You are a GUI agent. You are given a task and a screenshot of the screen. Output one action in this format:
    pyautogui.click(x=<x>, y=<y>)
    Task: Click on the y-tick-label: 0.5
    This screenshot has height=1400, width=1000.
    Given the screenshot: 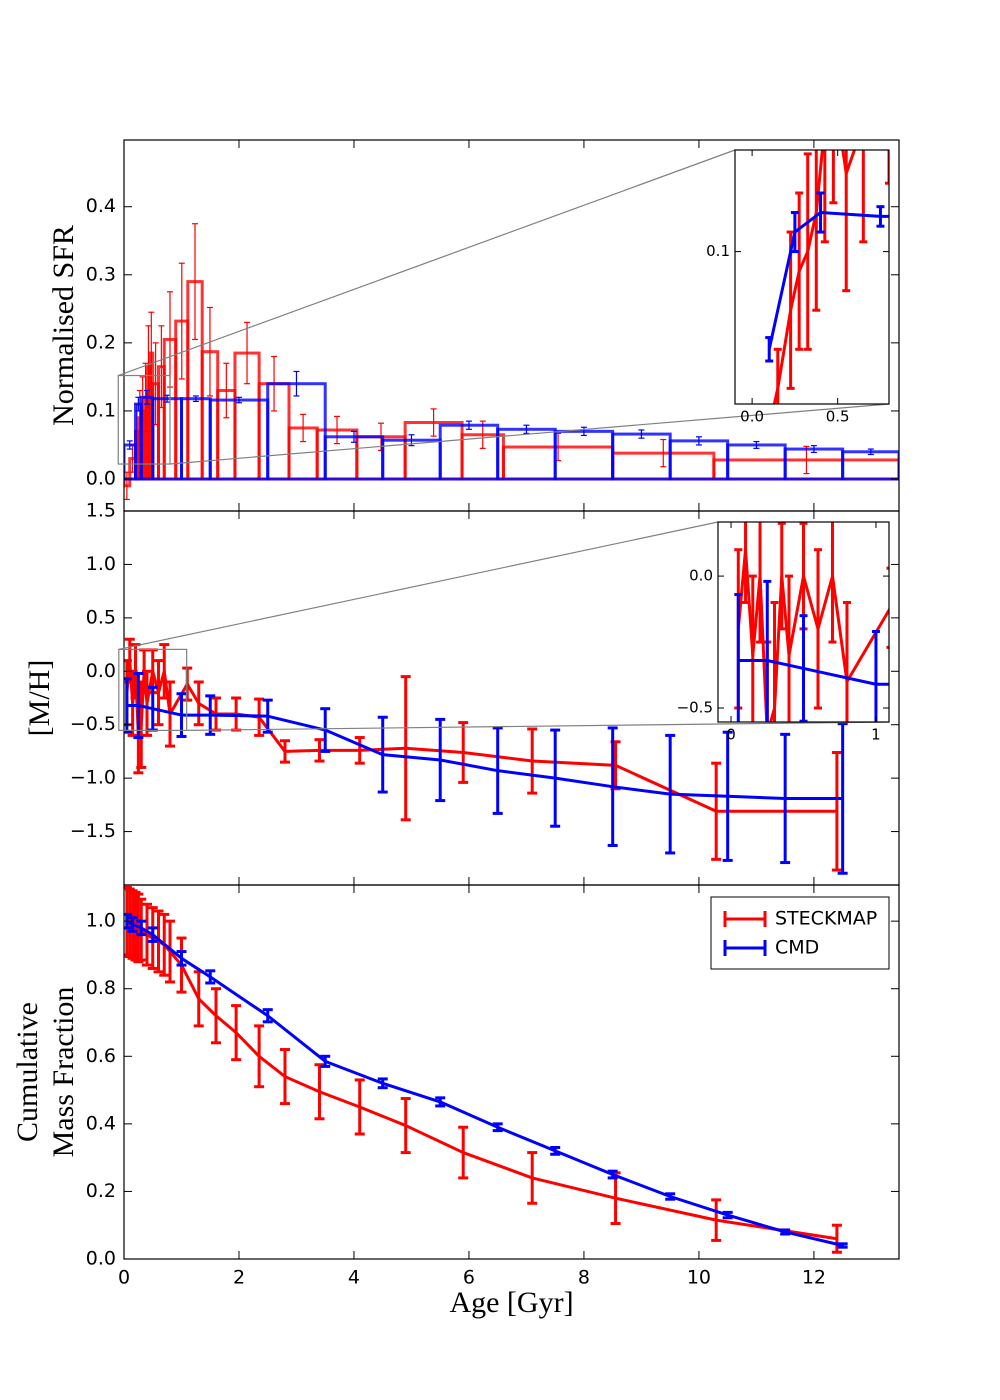 What is the action you would take?
    pyautogui.click(x=101, y=617)
    